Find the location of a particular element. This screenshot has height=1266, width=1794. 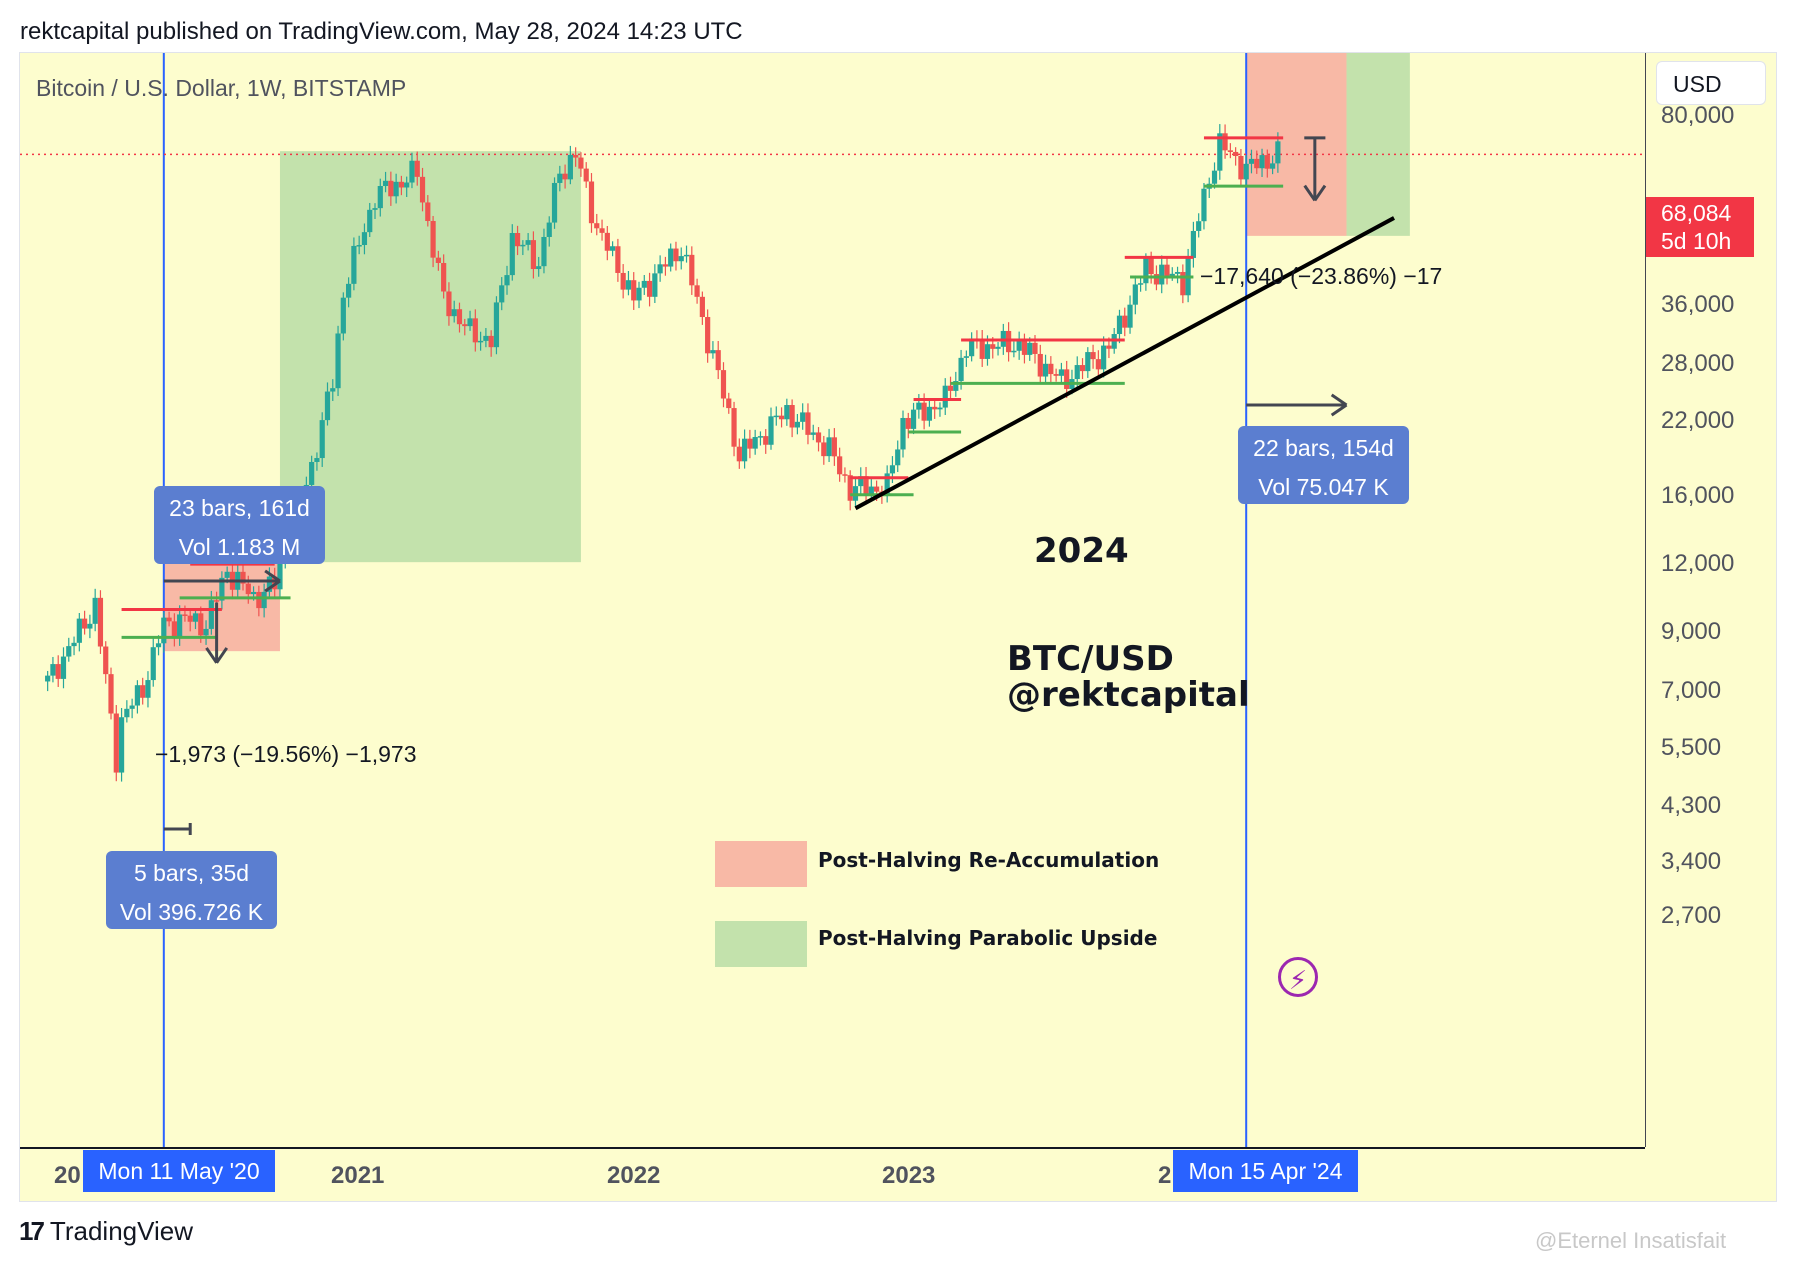

price-tick: 12,000 is located at coordinates (1698, 564).